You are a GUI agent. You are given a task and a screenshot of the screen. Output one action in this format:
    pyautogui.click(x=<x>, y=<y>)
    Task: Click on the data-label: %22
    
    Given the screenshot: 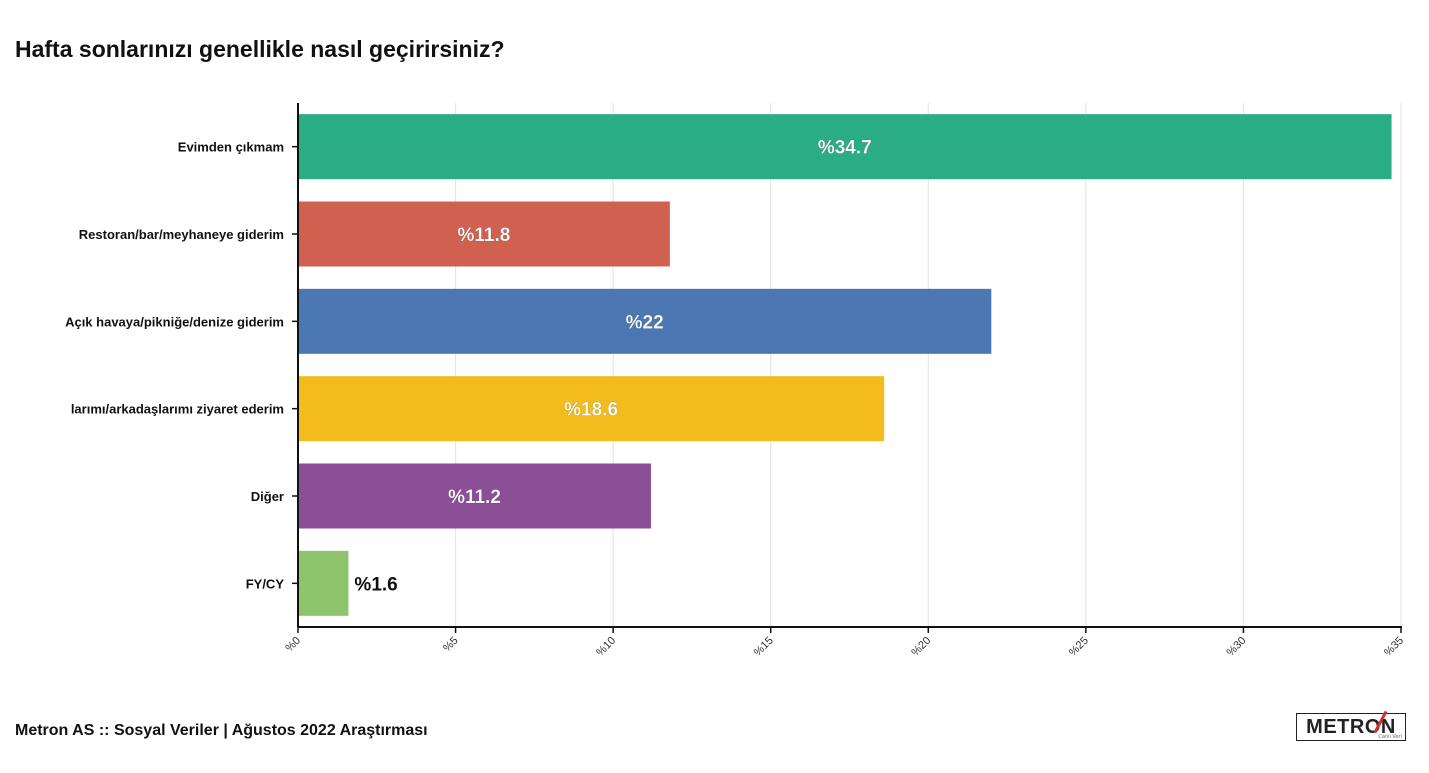 What is the action you would take?
    pyautogui.click(x=645, y=322)
    